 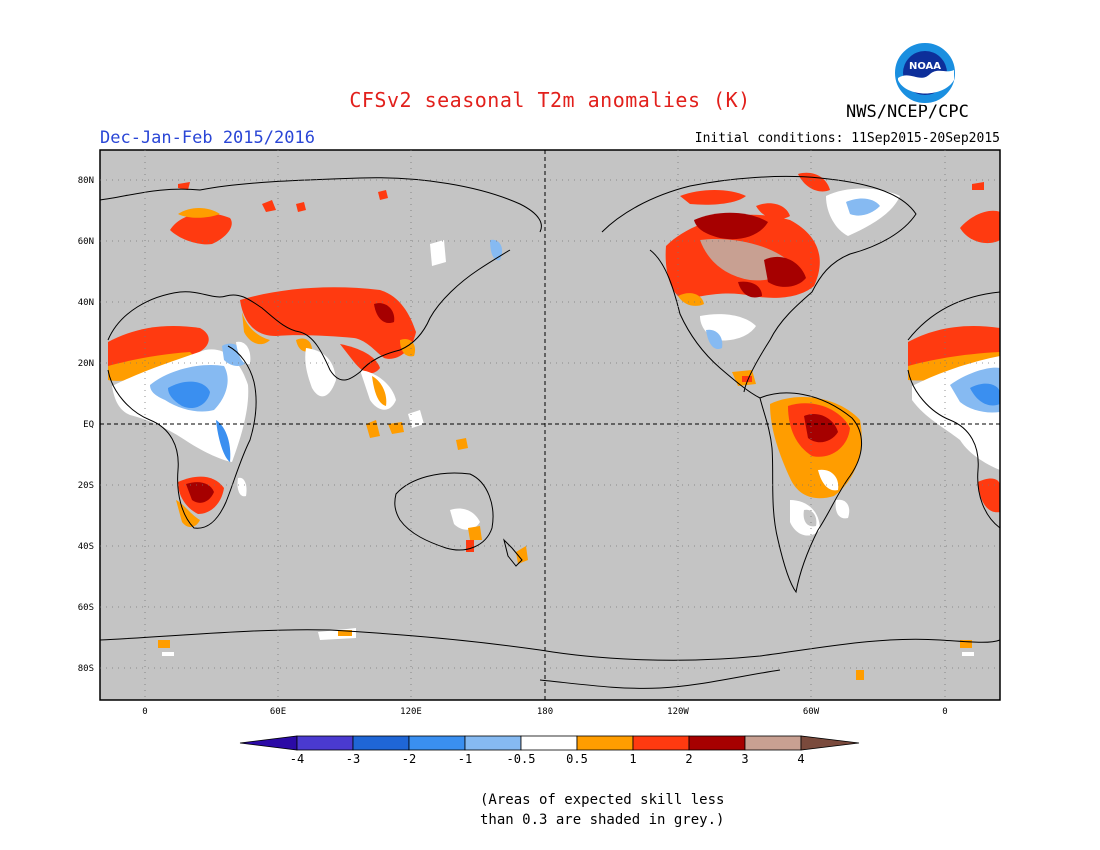 What do you see at coordinates (409, 759) in the screenshot?
I see `colorbar-label: -2` at bounding box center [409, 759].